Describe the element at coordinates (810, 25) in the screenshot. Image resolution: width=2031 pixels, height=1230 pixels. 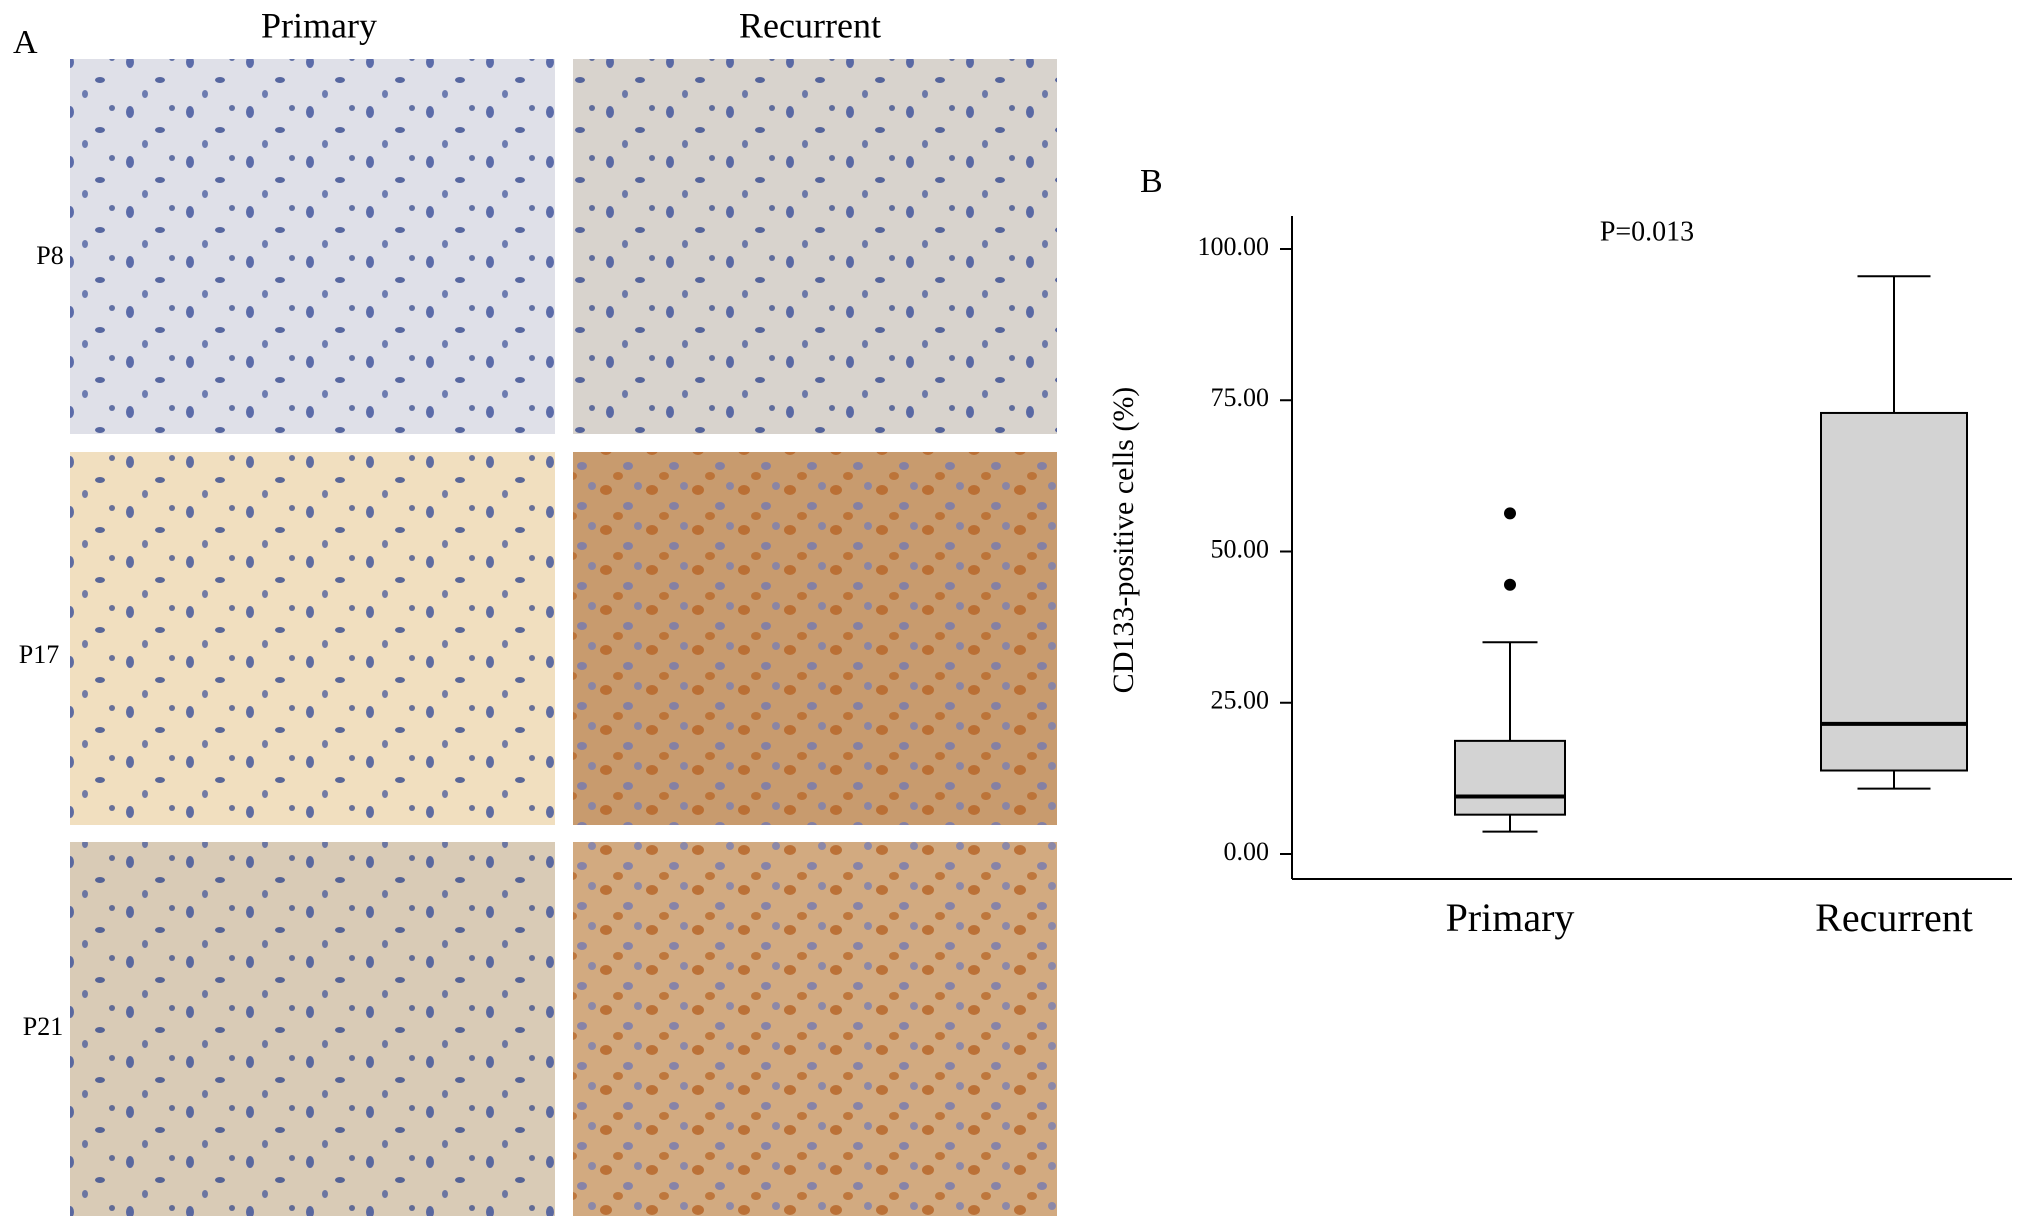
I see `column-header: Recurrent` at that location.